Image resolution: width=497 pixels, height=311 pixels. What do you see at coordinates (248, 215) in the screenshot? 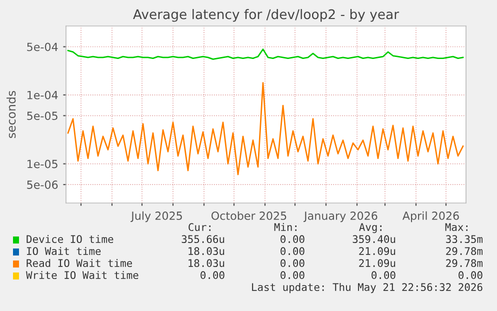
I see `x-tick-label: October 2025` at bounding box center [248, 215].